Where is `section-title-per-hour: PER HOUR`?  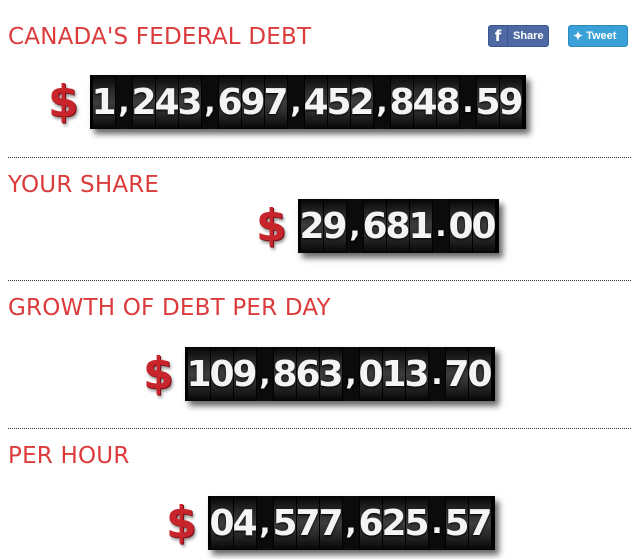 section-title-per-hour: PER HOUR is located at coordinates (69, 456).